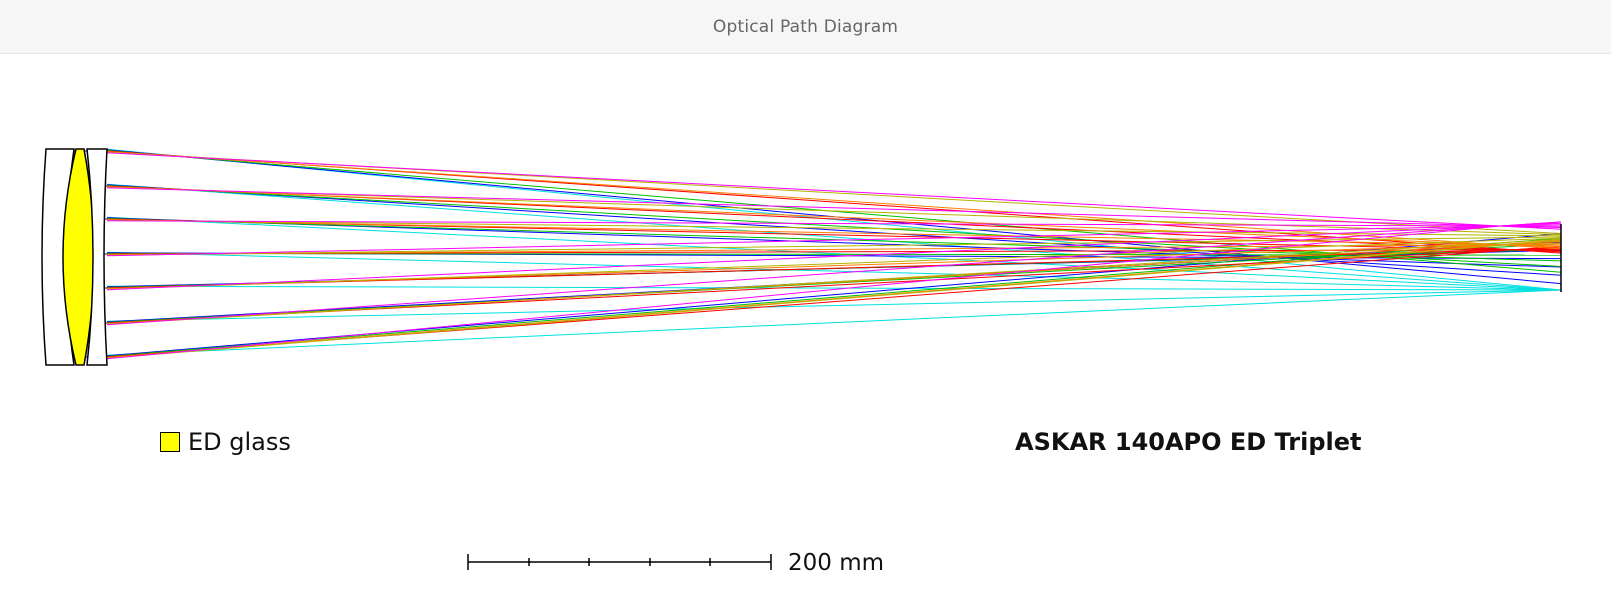 Image resolution: width=1611 pixels, height=595 pixels. Describe the element at coordinates (239, 442) in the screenshot. I see `legend-label: ED glass` at that location.